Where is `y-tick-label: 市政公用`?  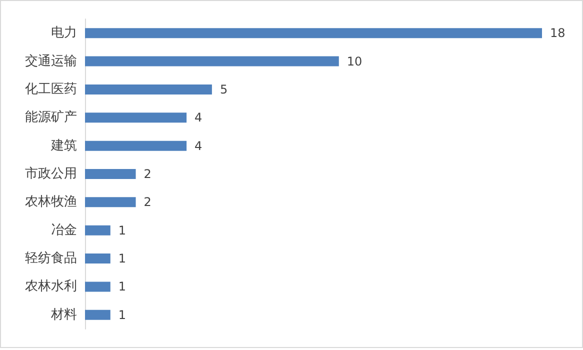 y-tick-label: 市政公用 is located at coordinates (51, 174).